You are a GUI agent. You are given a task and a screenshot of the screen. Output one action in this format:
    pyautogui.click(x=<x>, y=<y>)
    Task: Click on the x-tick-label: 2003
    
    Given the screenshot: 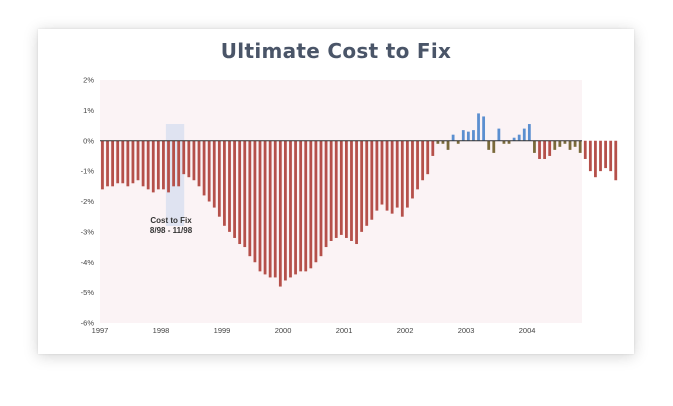 What is the action you would take?
    pyautogui.click(x=466, y=330)
    